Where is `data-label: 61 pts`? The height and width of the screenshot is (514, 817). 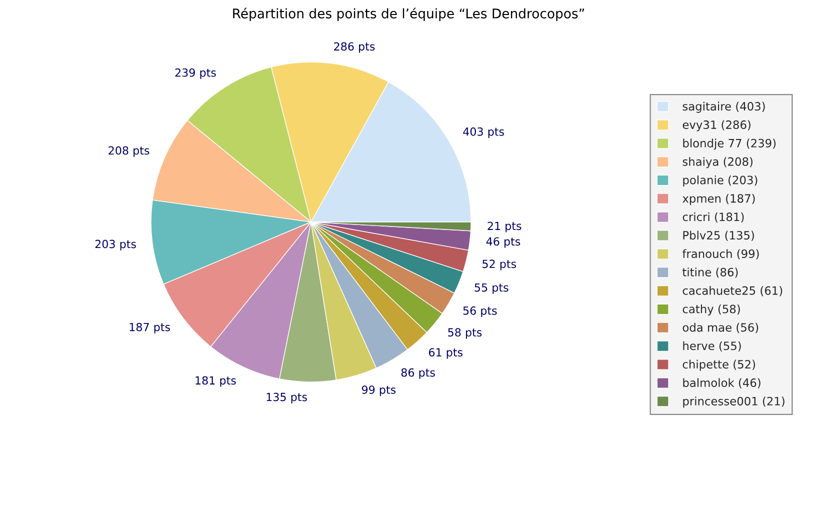 data-label: 61 pts is located at coordinates (445, 353).